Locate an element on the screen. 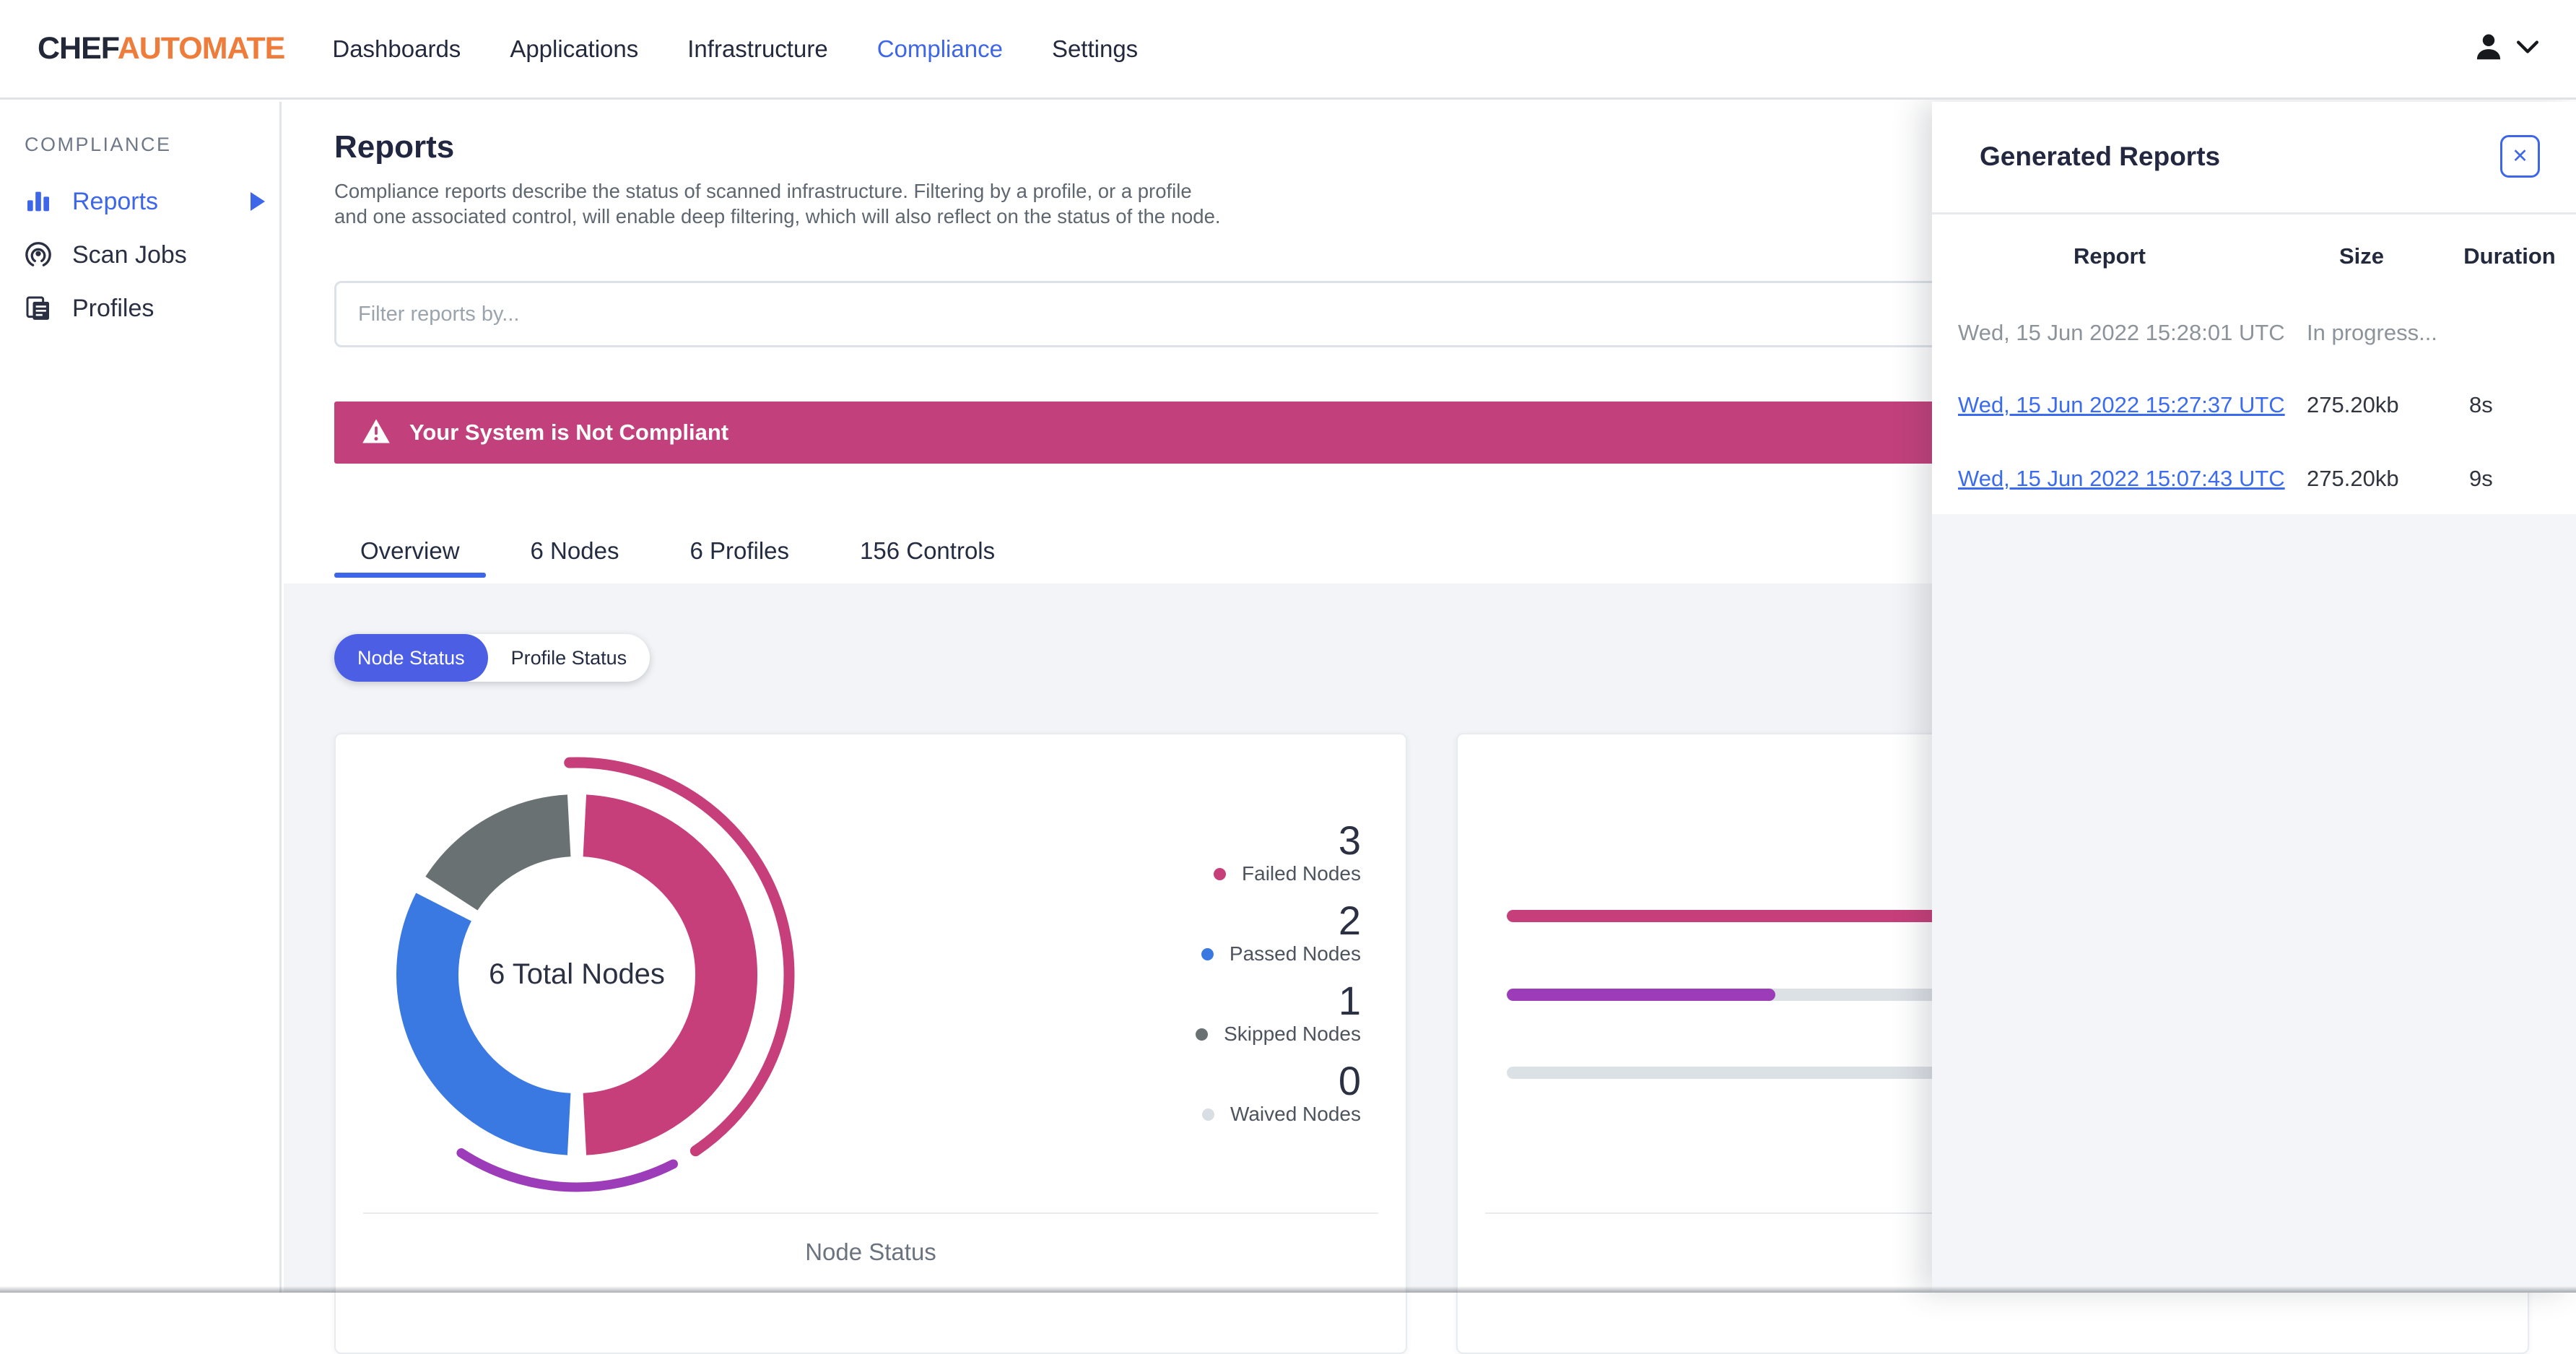 This screenshot has height=1354, width=2576. donut-center-label: 6 Total Nodes is located at coordinates (577, 974).